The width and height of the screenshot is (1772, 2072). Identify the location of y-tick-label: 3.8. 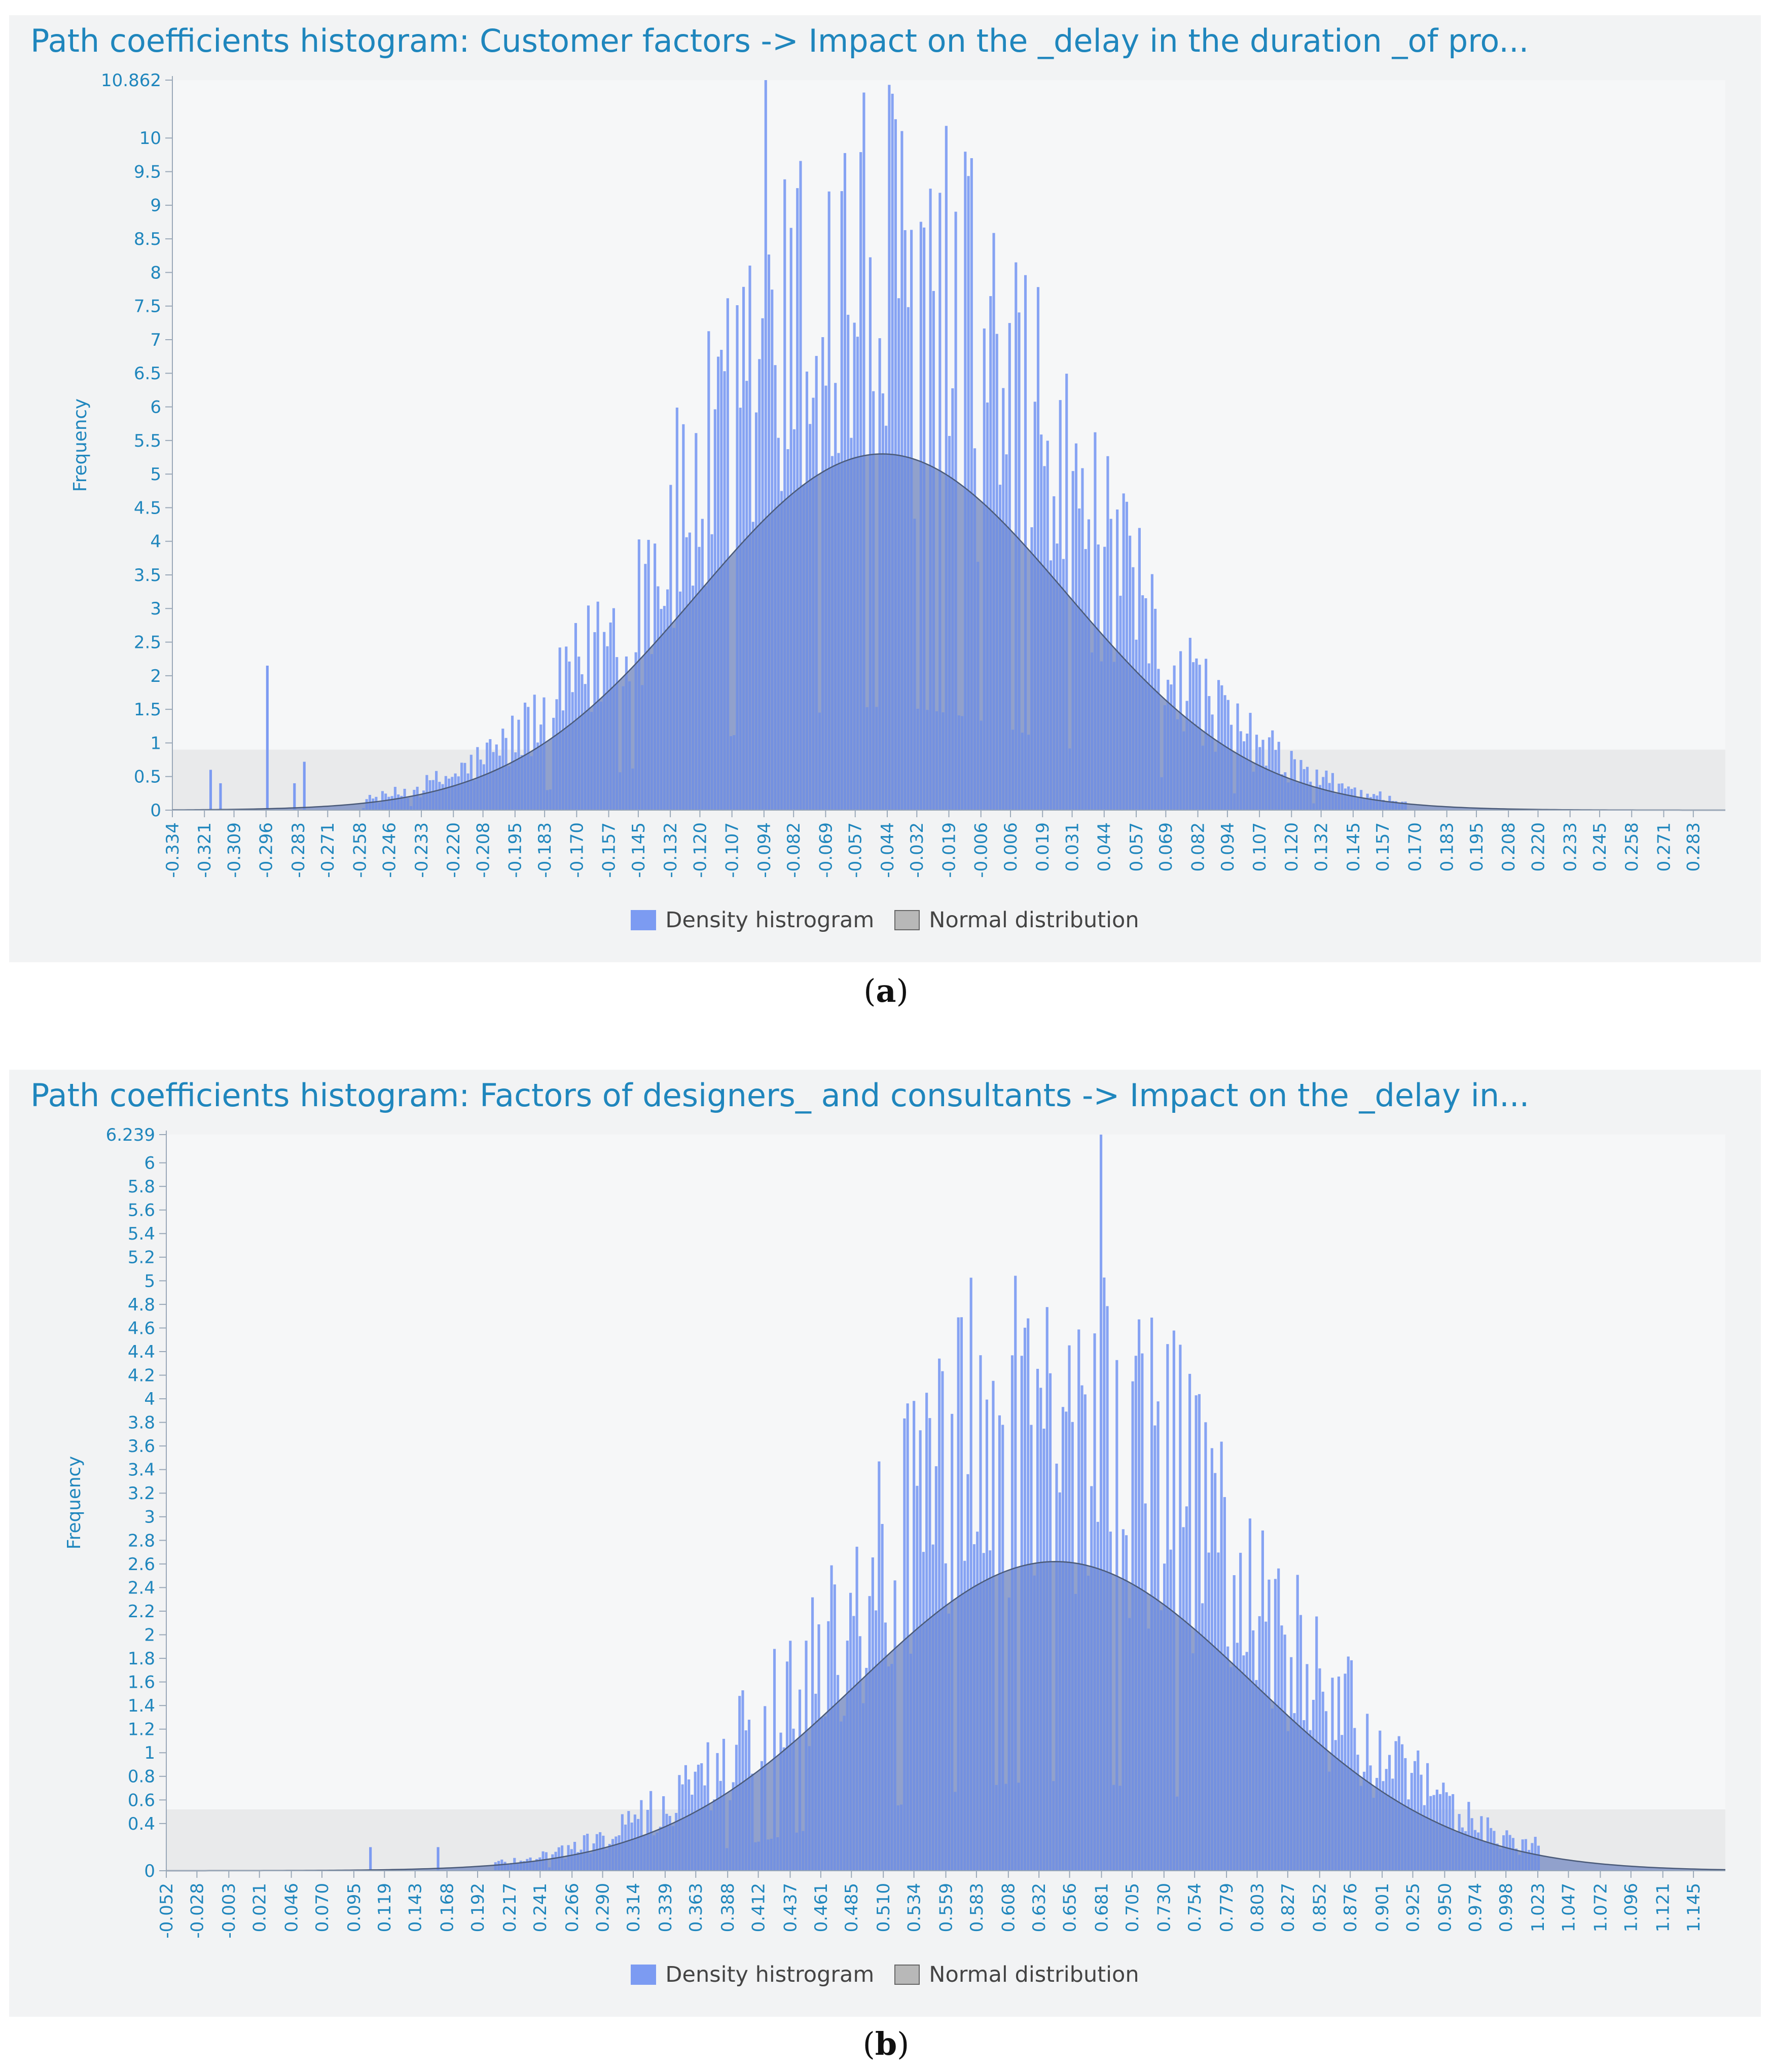
(141, 1423).